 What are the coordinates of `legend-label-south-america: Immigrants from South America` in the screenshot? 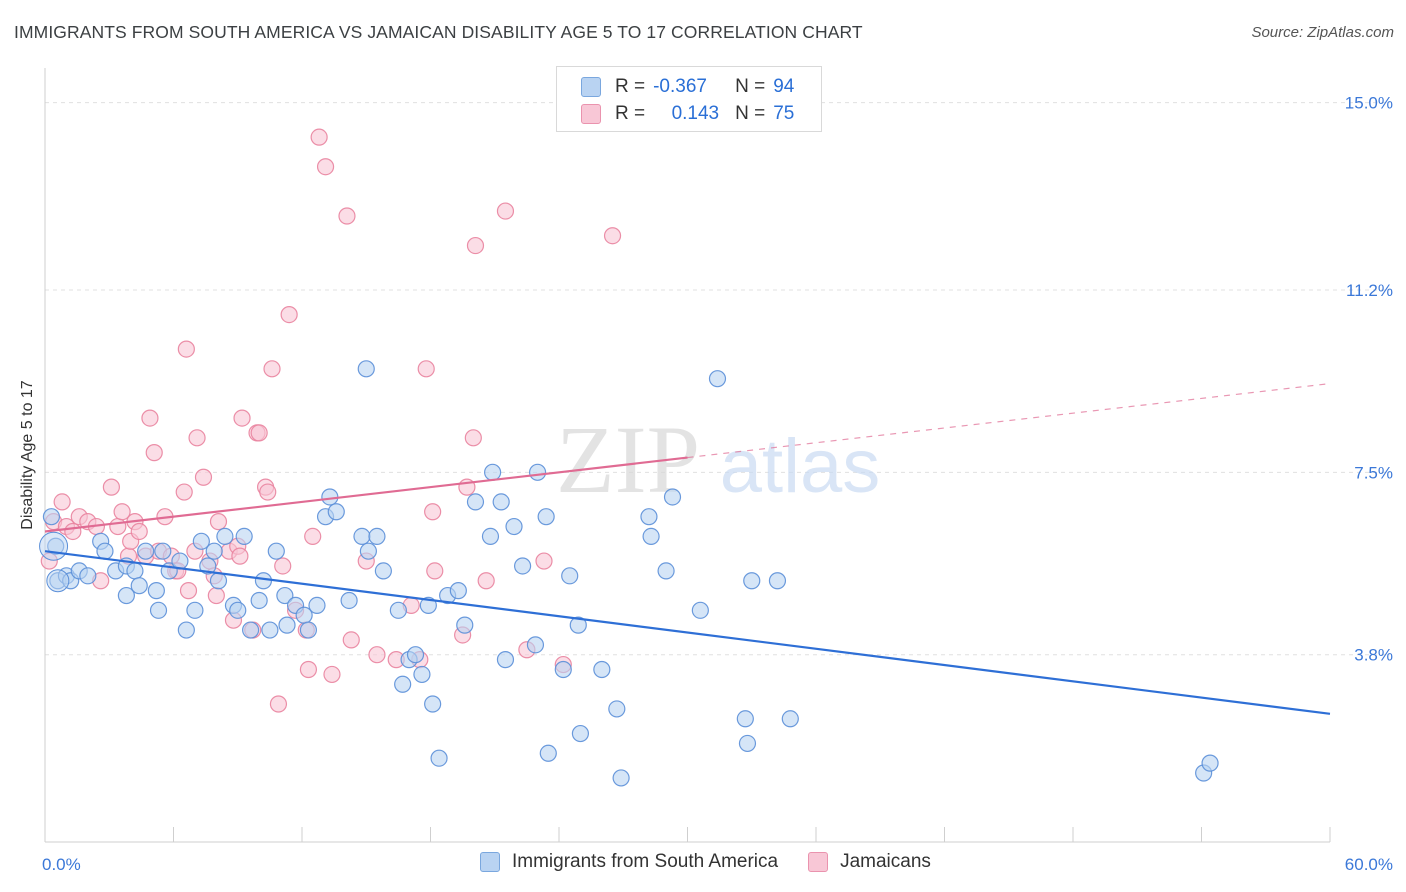 It's located at (645, 861).